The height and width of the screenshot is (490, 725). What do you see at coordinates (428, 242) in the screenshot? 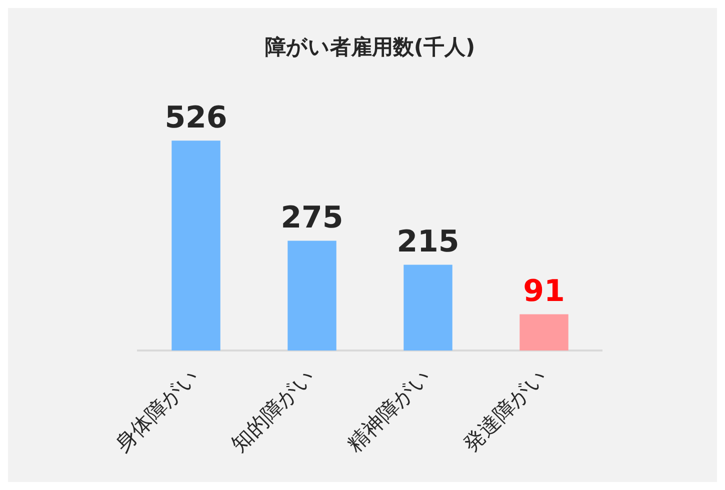
I see `data-label: 215` at bounding box center [428, 242].